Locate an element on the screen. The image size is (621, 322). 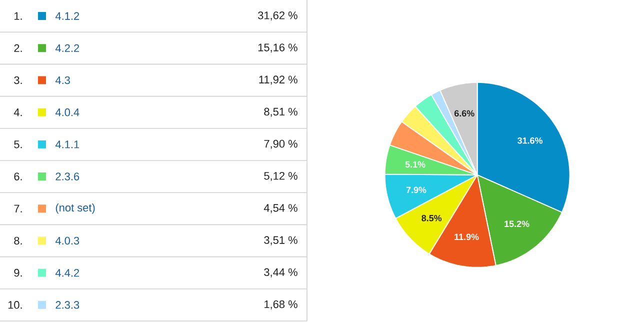
data-label: 15.2% is located at coordinates (517, 224).